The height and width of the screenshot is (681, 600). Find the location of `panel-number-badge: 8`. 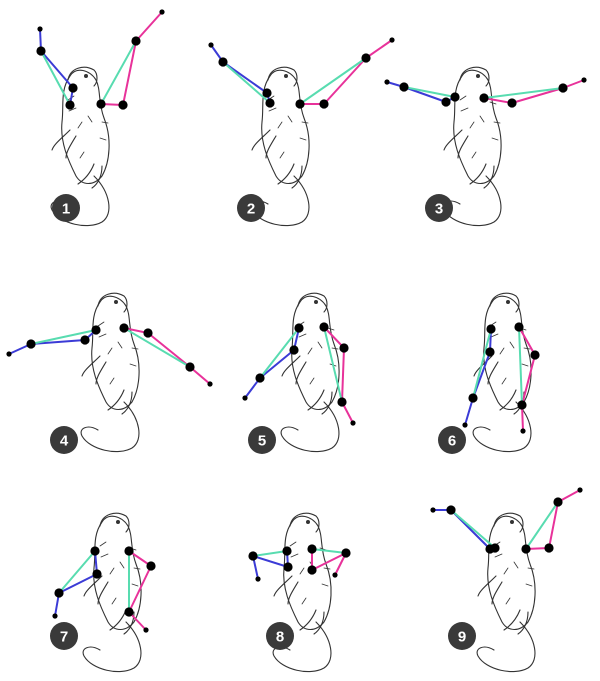

panel-number-badge: 8 is located at coordinates (280, 636).